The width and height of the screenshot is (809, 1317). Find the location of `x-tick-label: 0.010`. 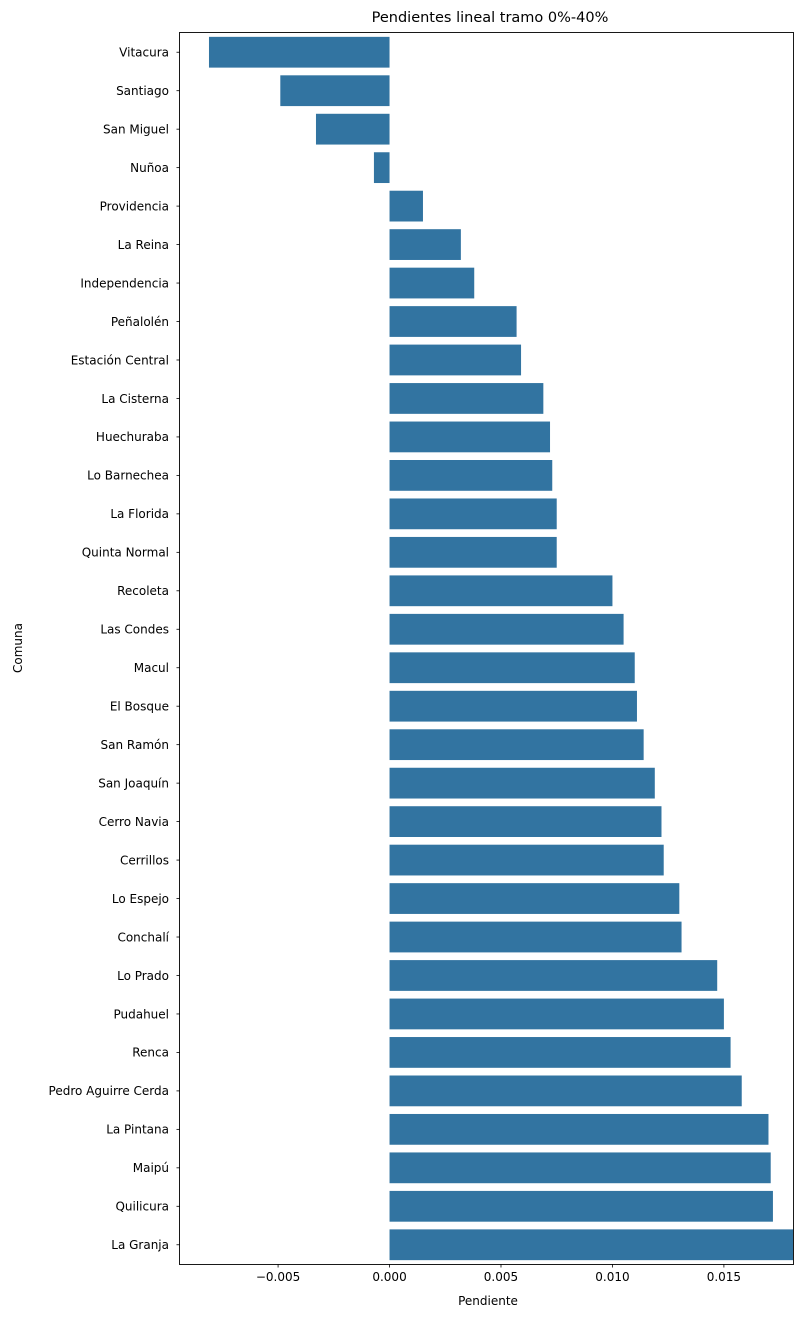

x-tick-label: 0.010 is located at coordinates (612, 1277).